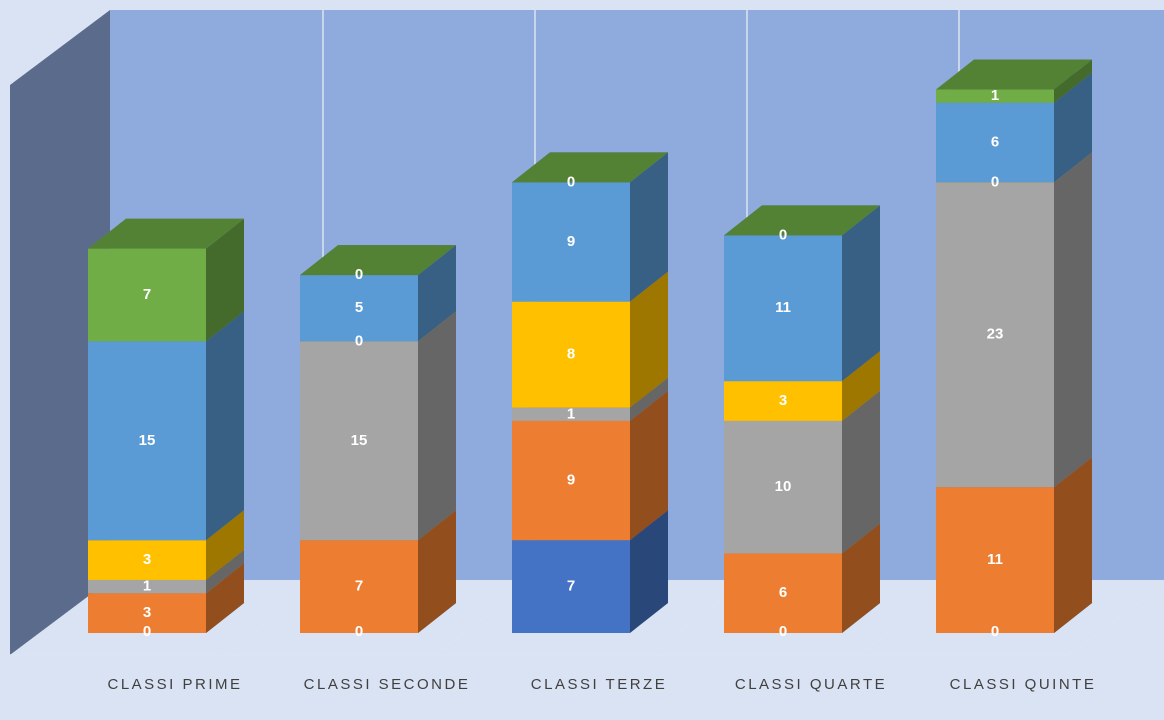 This screenshot has height=720, width=1164. Describe the element at coordinates (174, 684) in the screenshot. I see `x-tick-label: CLASSI PRIME` at that location.